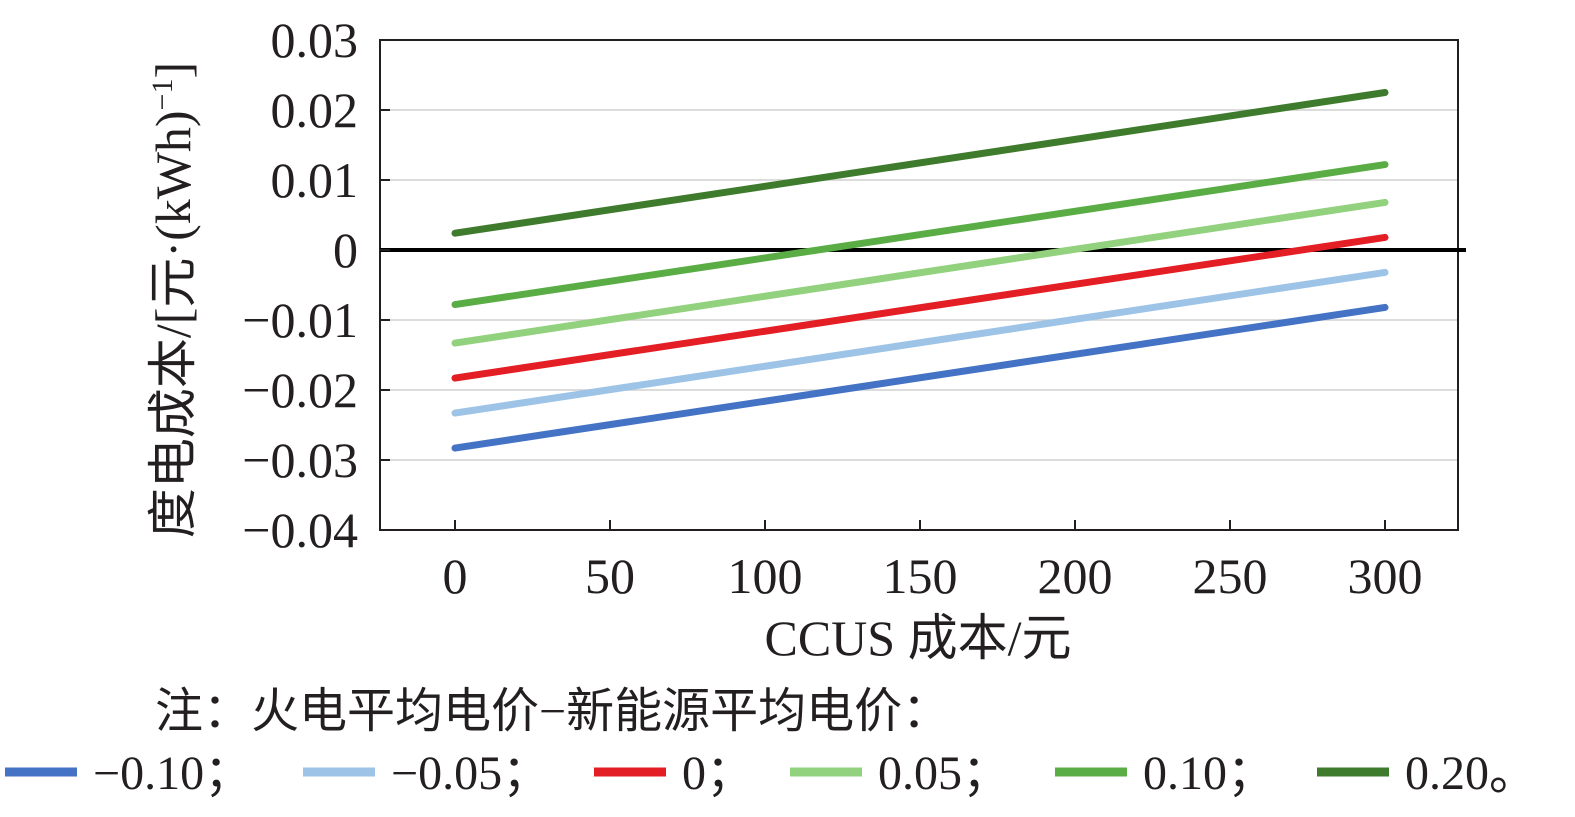 The height and width of the screenshot is (817, 1575). I want to click on y-tick-label: 0, so click(345, 250).